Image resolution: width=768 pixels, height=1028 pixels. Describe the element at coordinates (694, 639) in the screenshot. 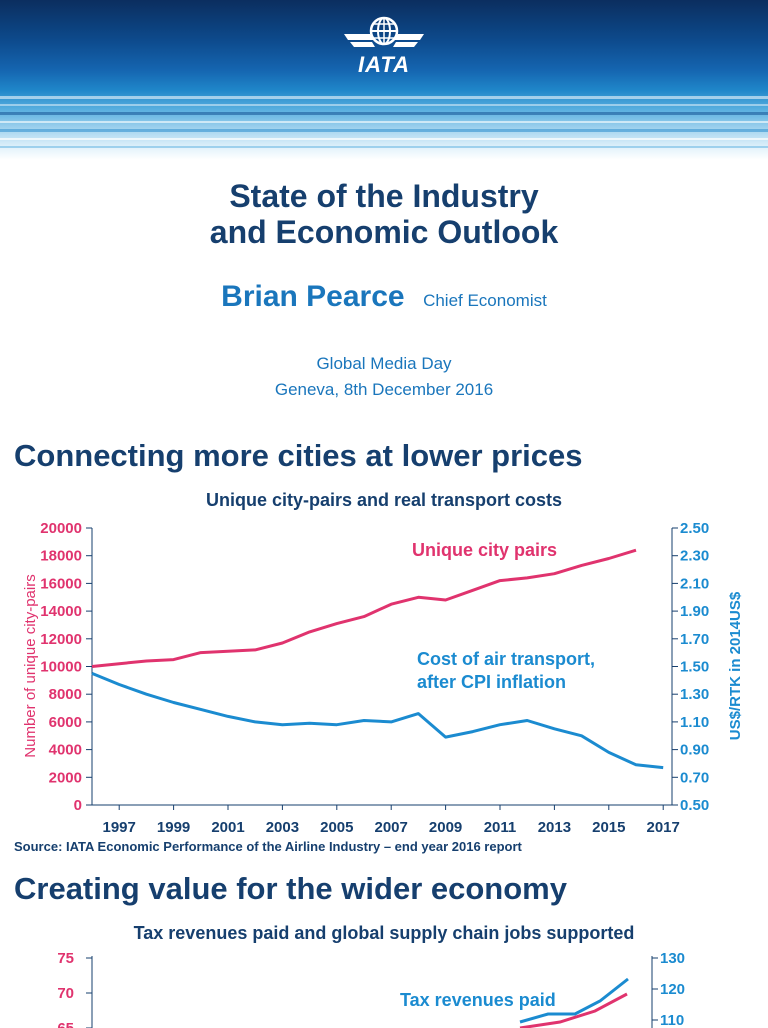

I see `right-tick-label: 1.70` at that location.